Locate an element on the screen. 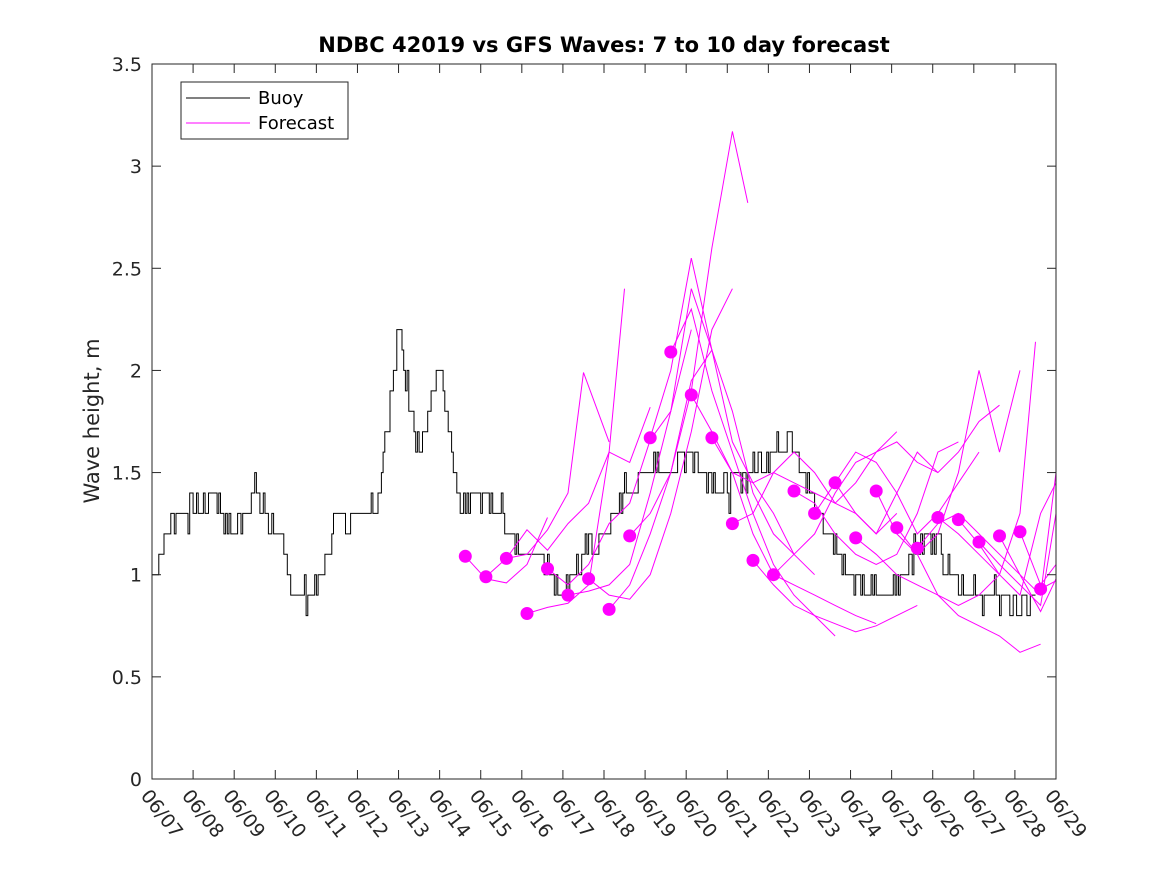 This screenshot has height=875, width=1167. y-tick-label: 3 is located at coordinates (136, 167).